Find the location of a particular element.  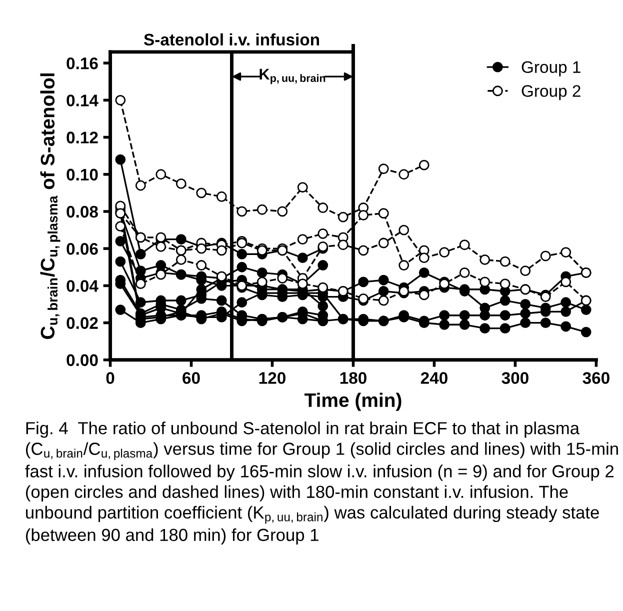

y-tick-label: 0.10 is located at coordinates (82, 174).